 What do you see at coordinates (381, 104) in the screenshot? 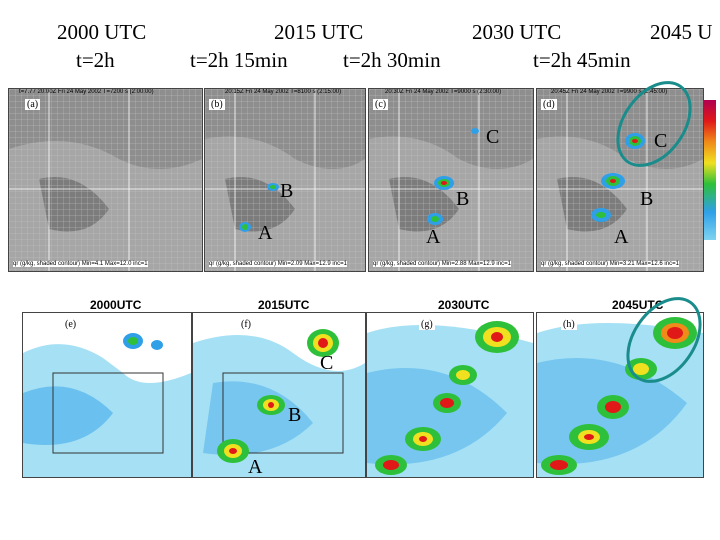
I see `sim-label-c: (c)` at bounding box center [381, 104].